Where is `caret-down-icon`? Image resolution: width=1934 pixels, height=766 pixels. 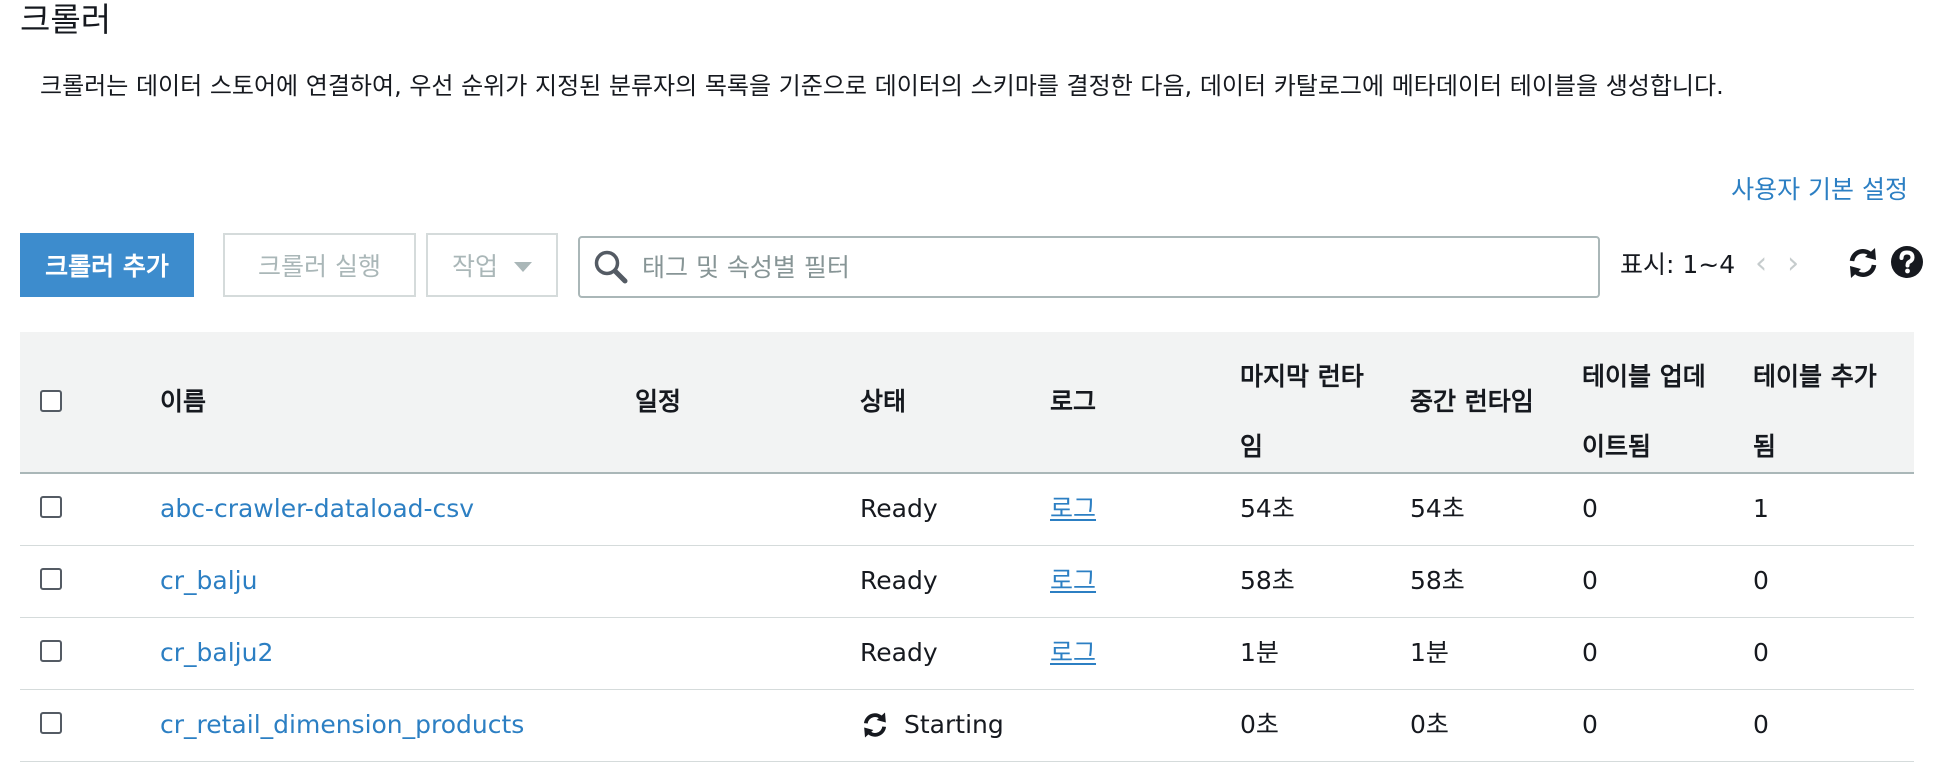
caret-down-icon is located at coordinates (523, 266).